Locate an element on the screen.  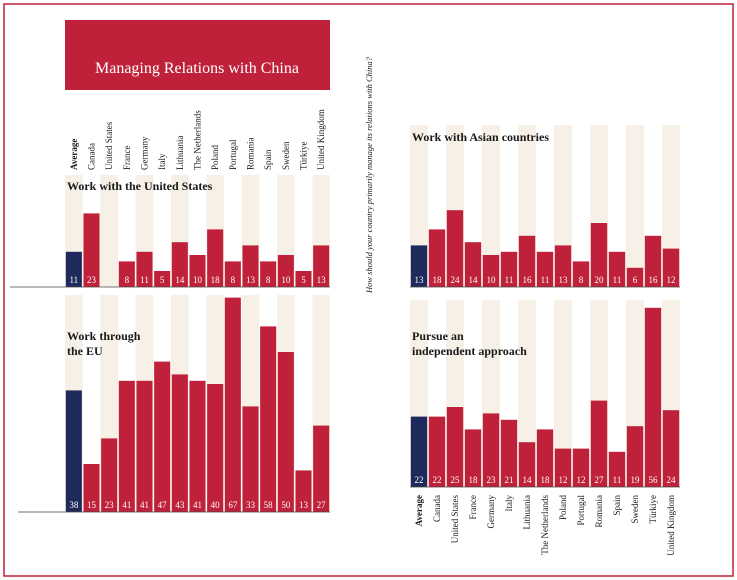
category-label: United States is located at coordinates (455, 519).